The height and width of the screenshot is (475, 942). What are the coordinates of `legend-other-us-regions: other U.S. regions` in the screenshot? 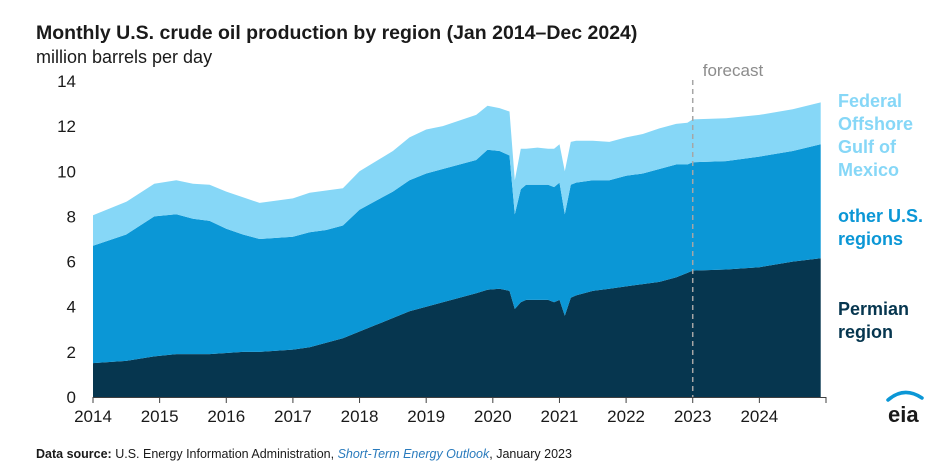 It's located at (880, 227).